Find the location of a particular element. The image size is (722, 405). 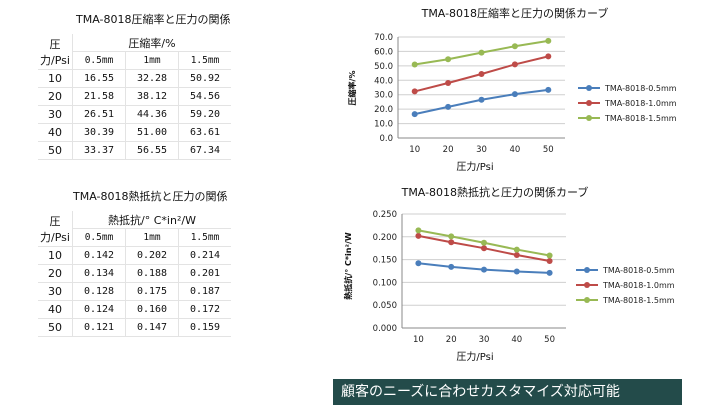

pressure-cell: 50 is located at coordinates (55, 150).